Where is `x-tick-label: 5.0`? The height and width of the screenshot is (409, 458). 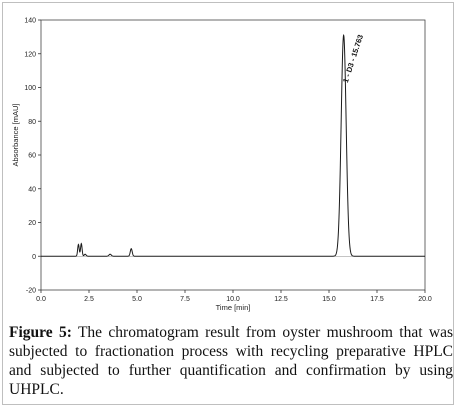 x-tick-label: 5.0 is located at coordinates (137, 299).